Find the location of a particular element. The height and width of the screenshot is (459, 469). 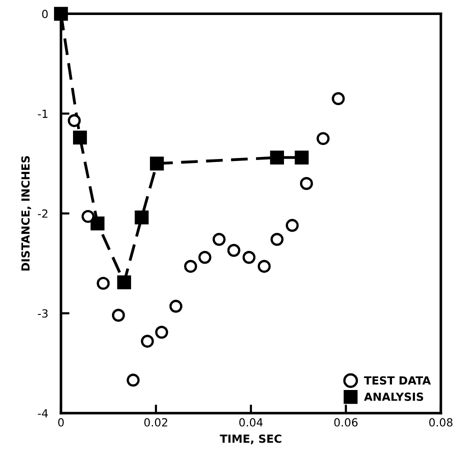

x-tick-label: 0.02 is located at coordinates (156, 422).